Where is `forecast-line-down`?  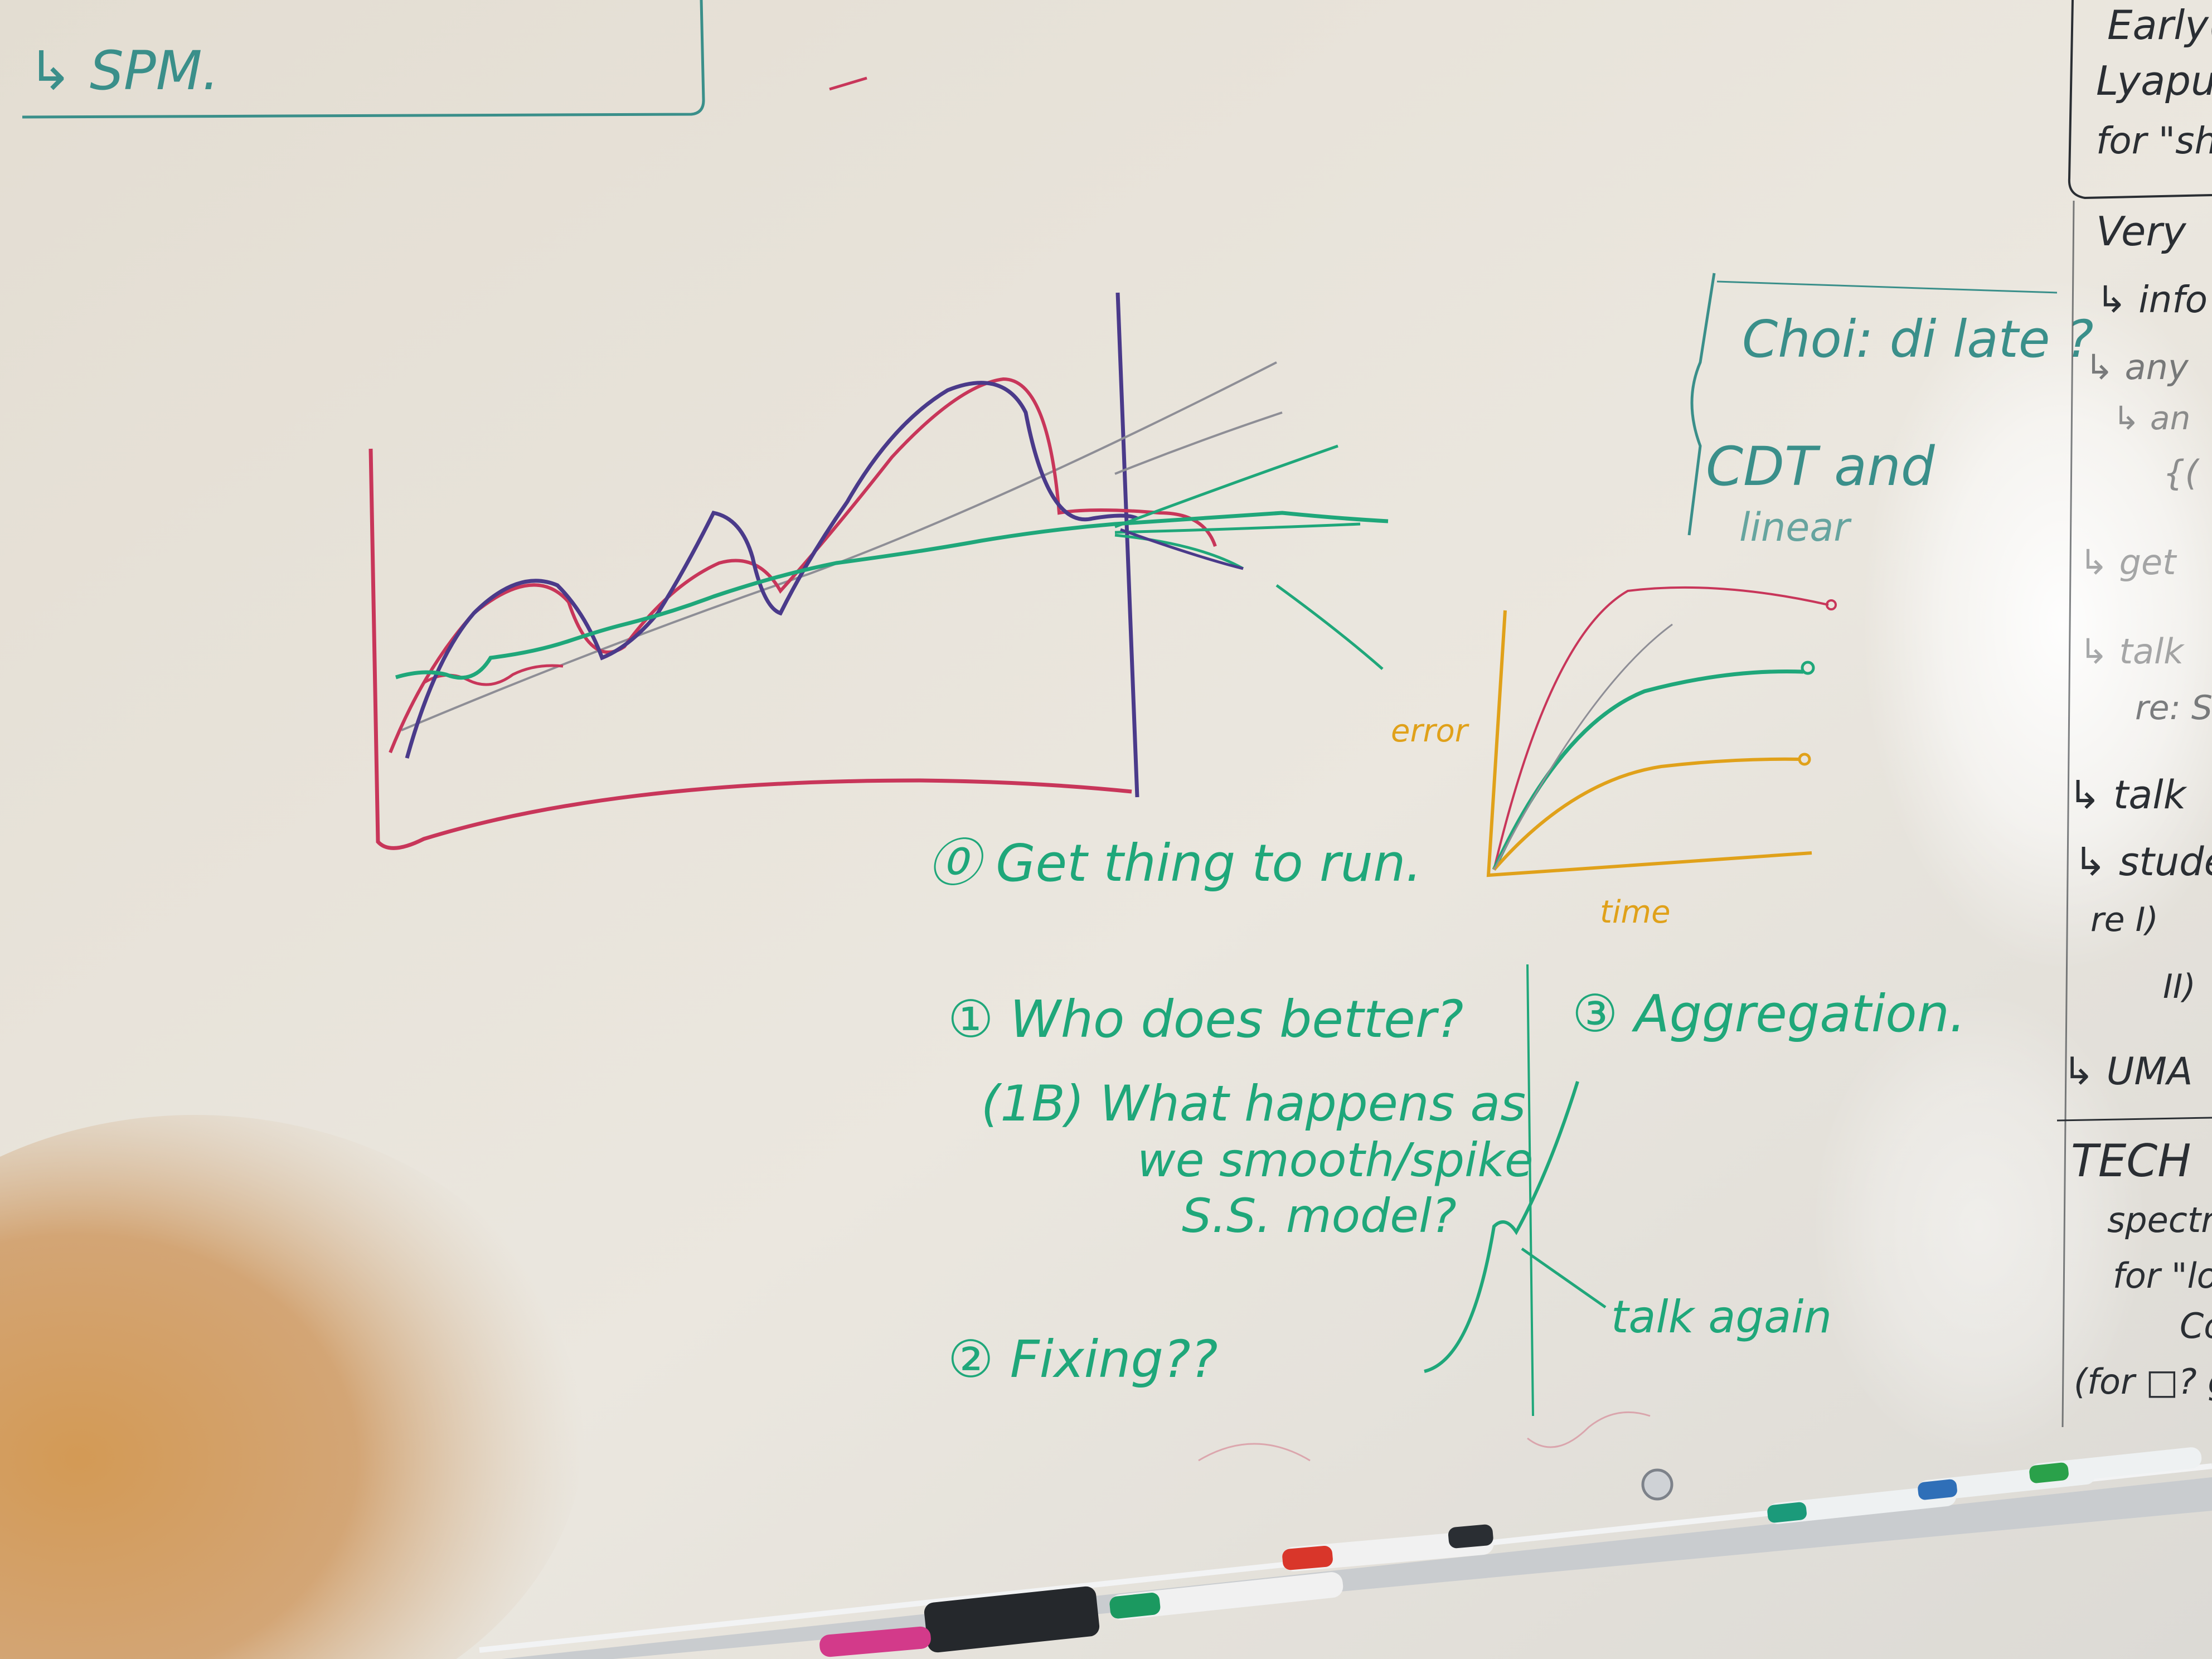 forecast-line-down is located at coordinates (1179, 551).